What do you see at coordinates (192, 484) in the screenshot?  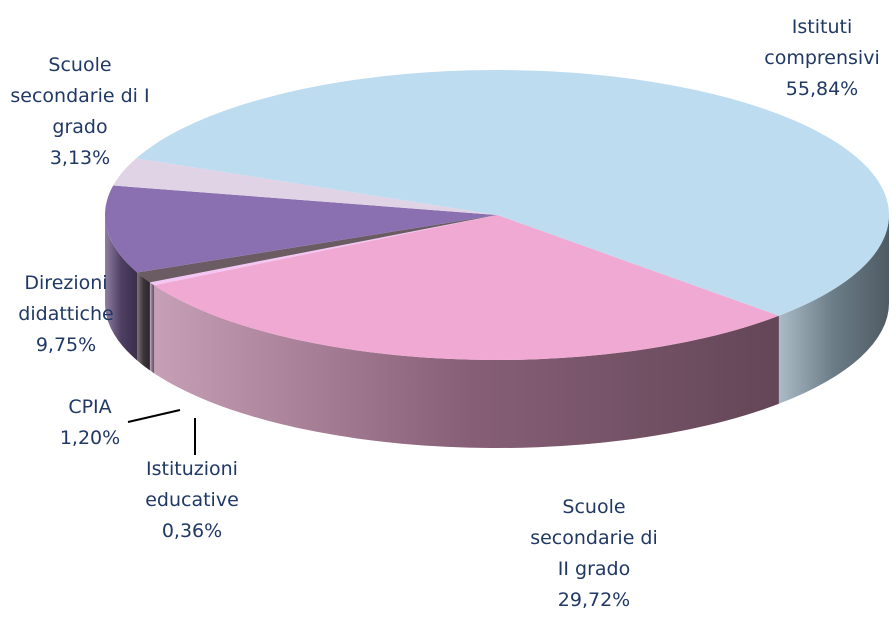 I see `category-name: Istituzioni educative` at bounding box center [192, 484].